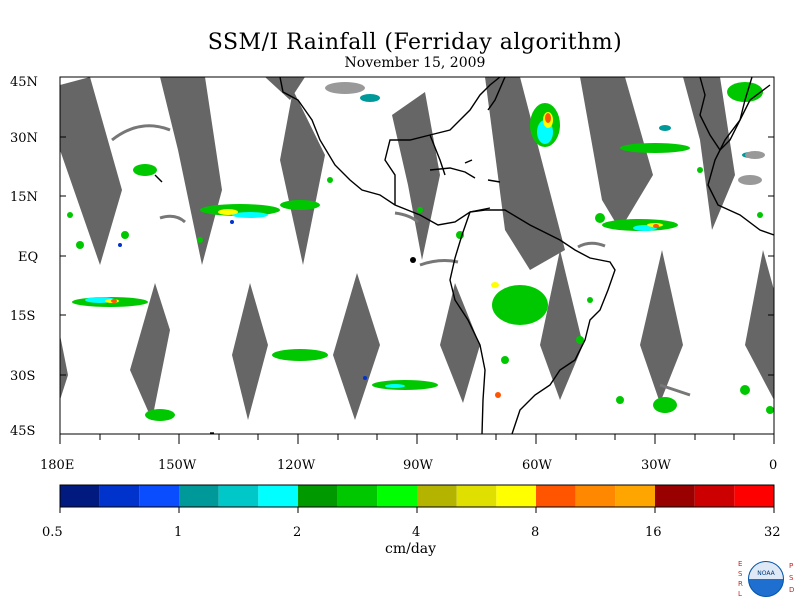 This screenshot has width=800, height=600. What do you see at coordinates (24, 82) in the screenshot?
I see `lat-label: 45N` at bounding box center [24, 82].